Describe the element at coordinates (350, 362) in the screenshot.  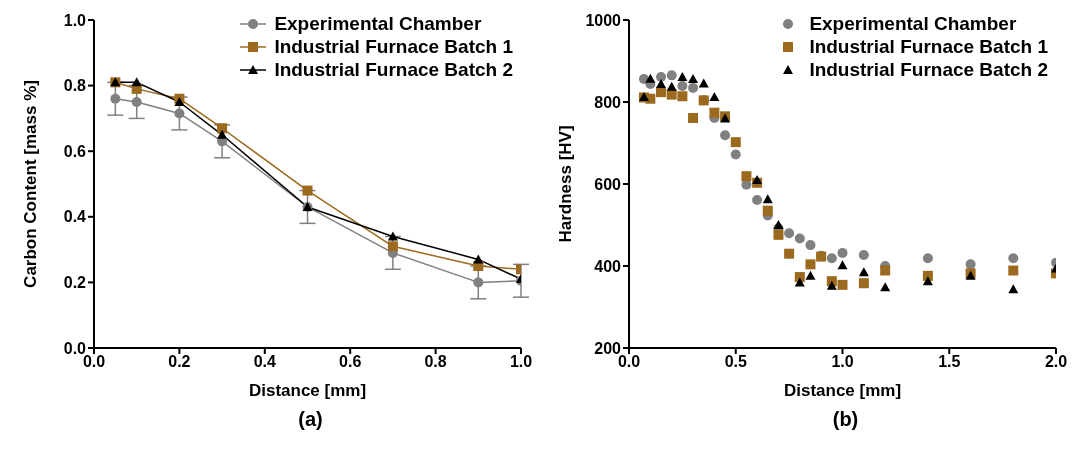
I see `x-tick-label: 0.6` at that location.